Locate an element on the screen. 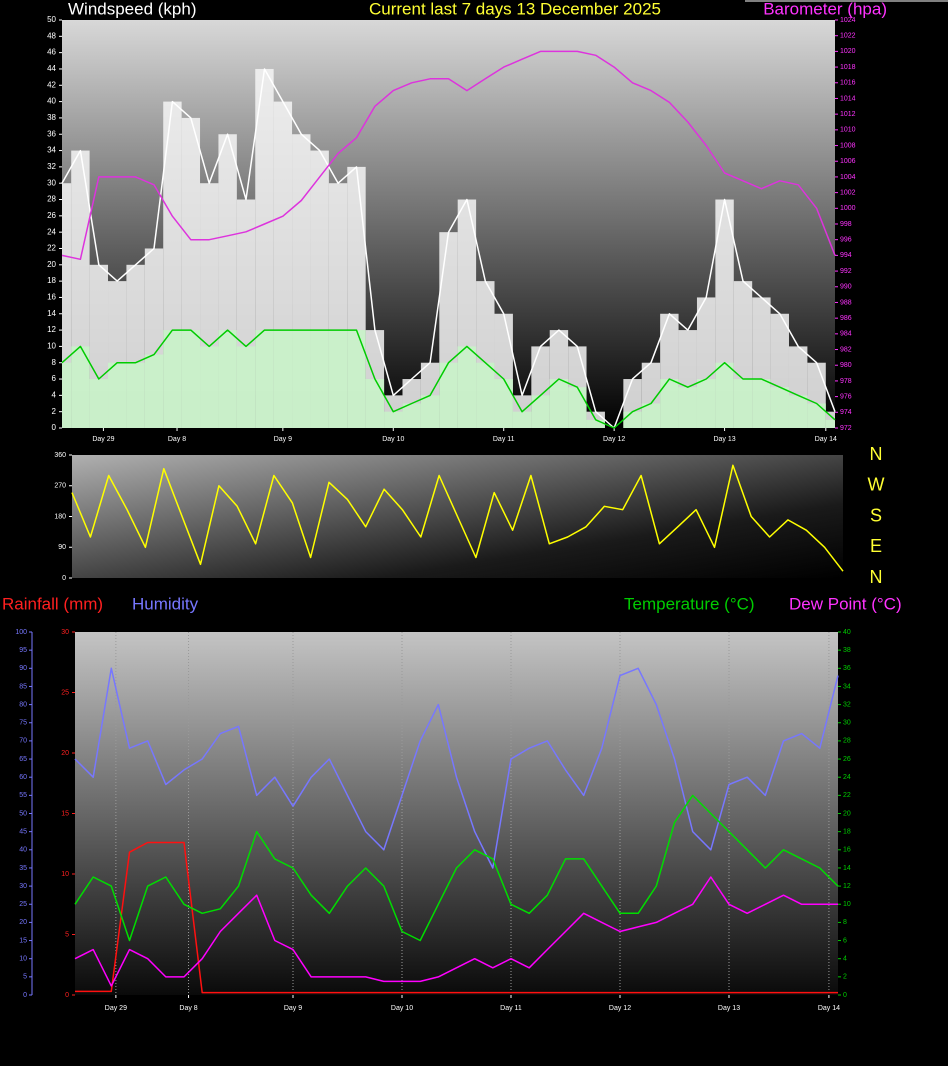  y2-tick-label: 20 is located at coordinates (847, 813).